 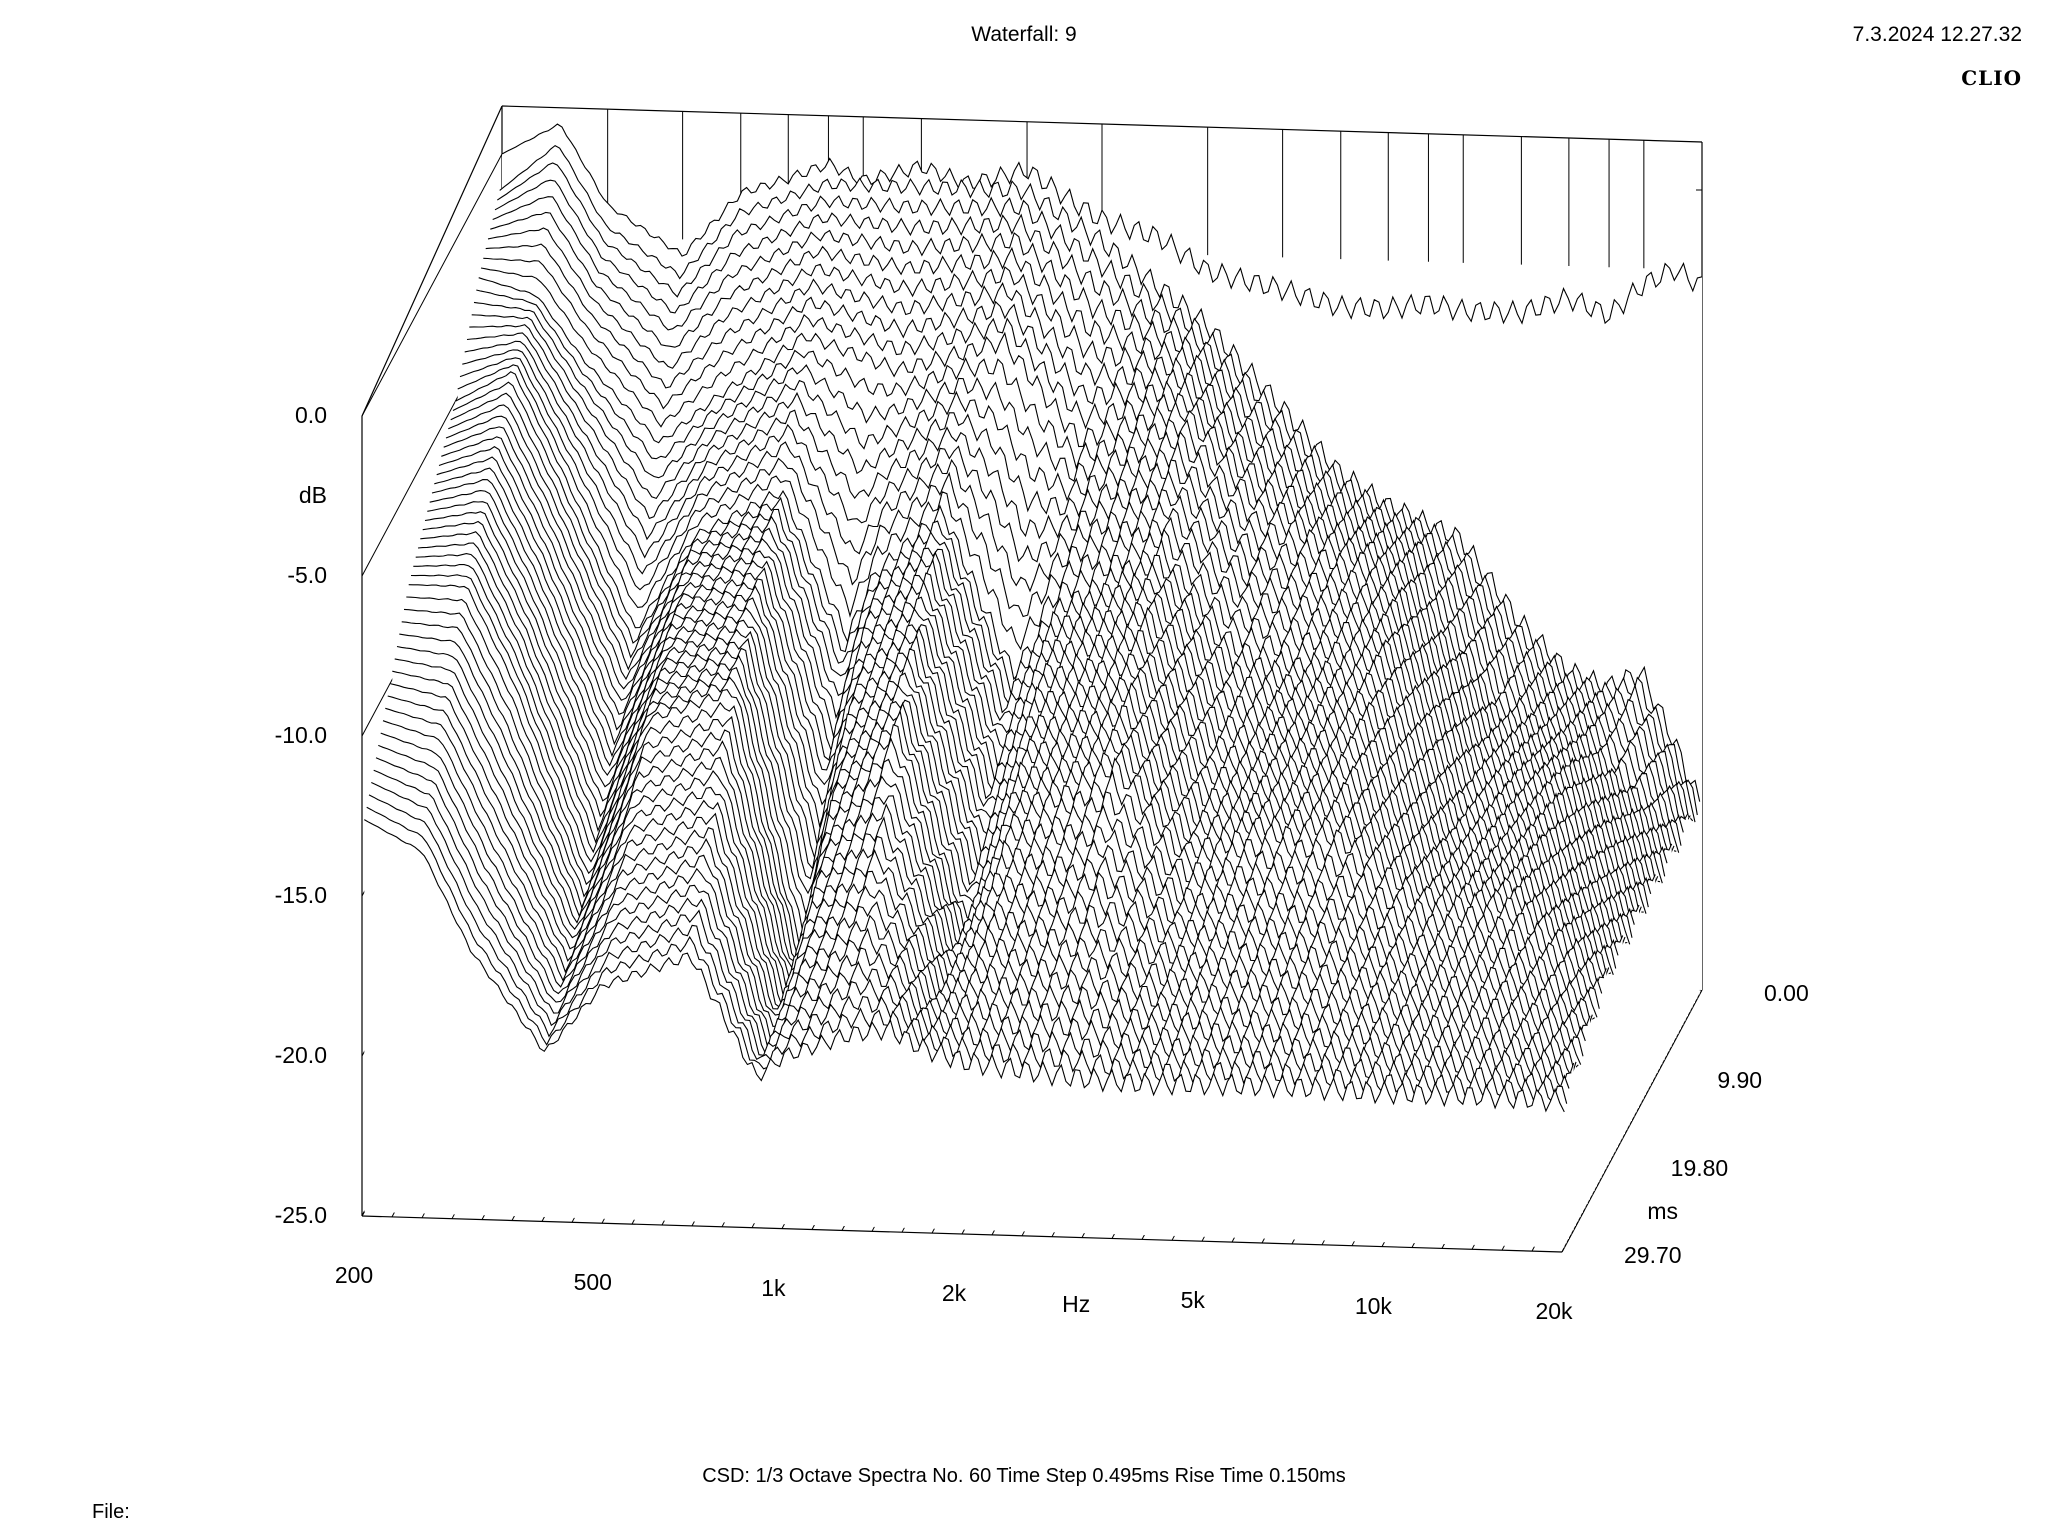 I want to click on y-tick-label: -10.0, so click(x=300, y=735).